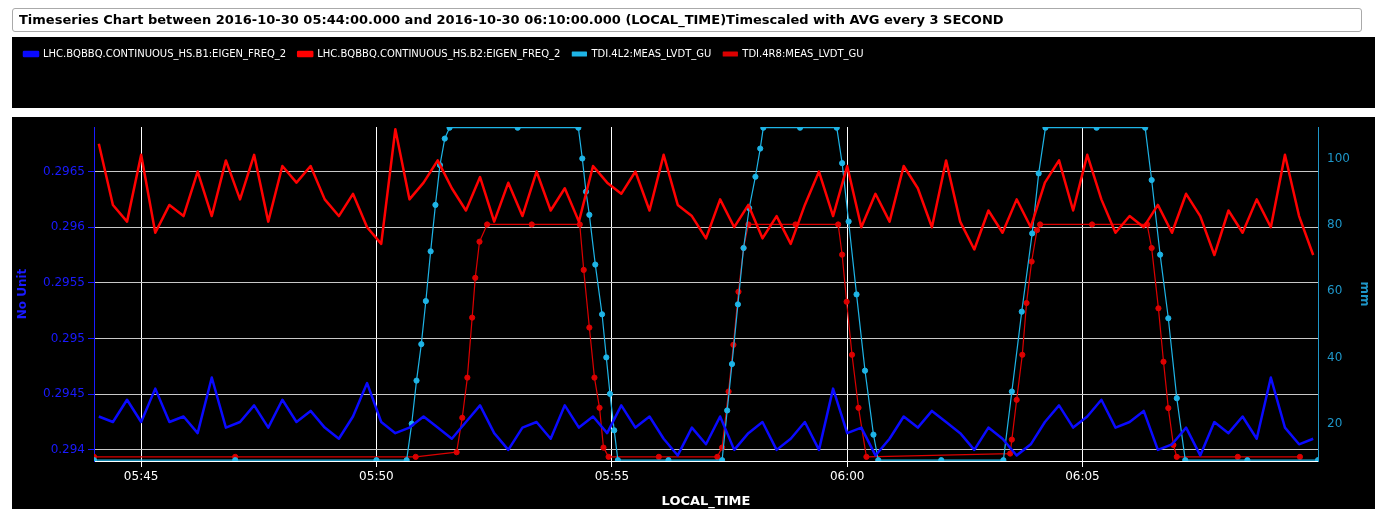  I want to click on x-tick-label: 05:50, so click(376, 476).